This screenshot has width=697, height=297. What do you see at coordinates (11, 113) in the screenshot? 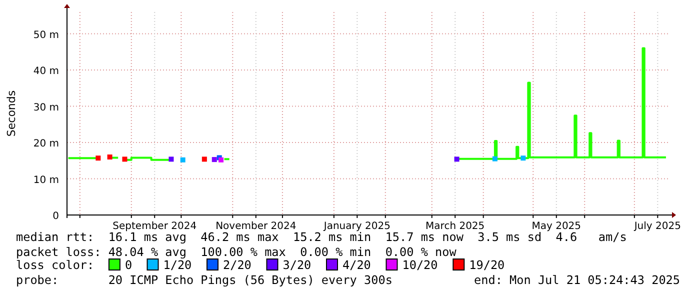
I see `y-axis-title: Seconds` at bounding box center [11, 113].